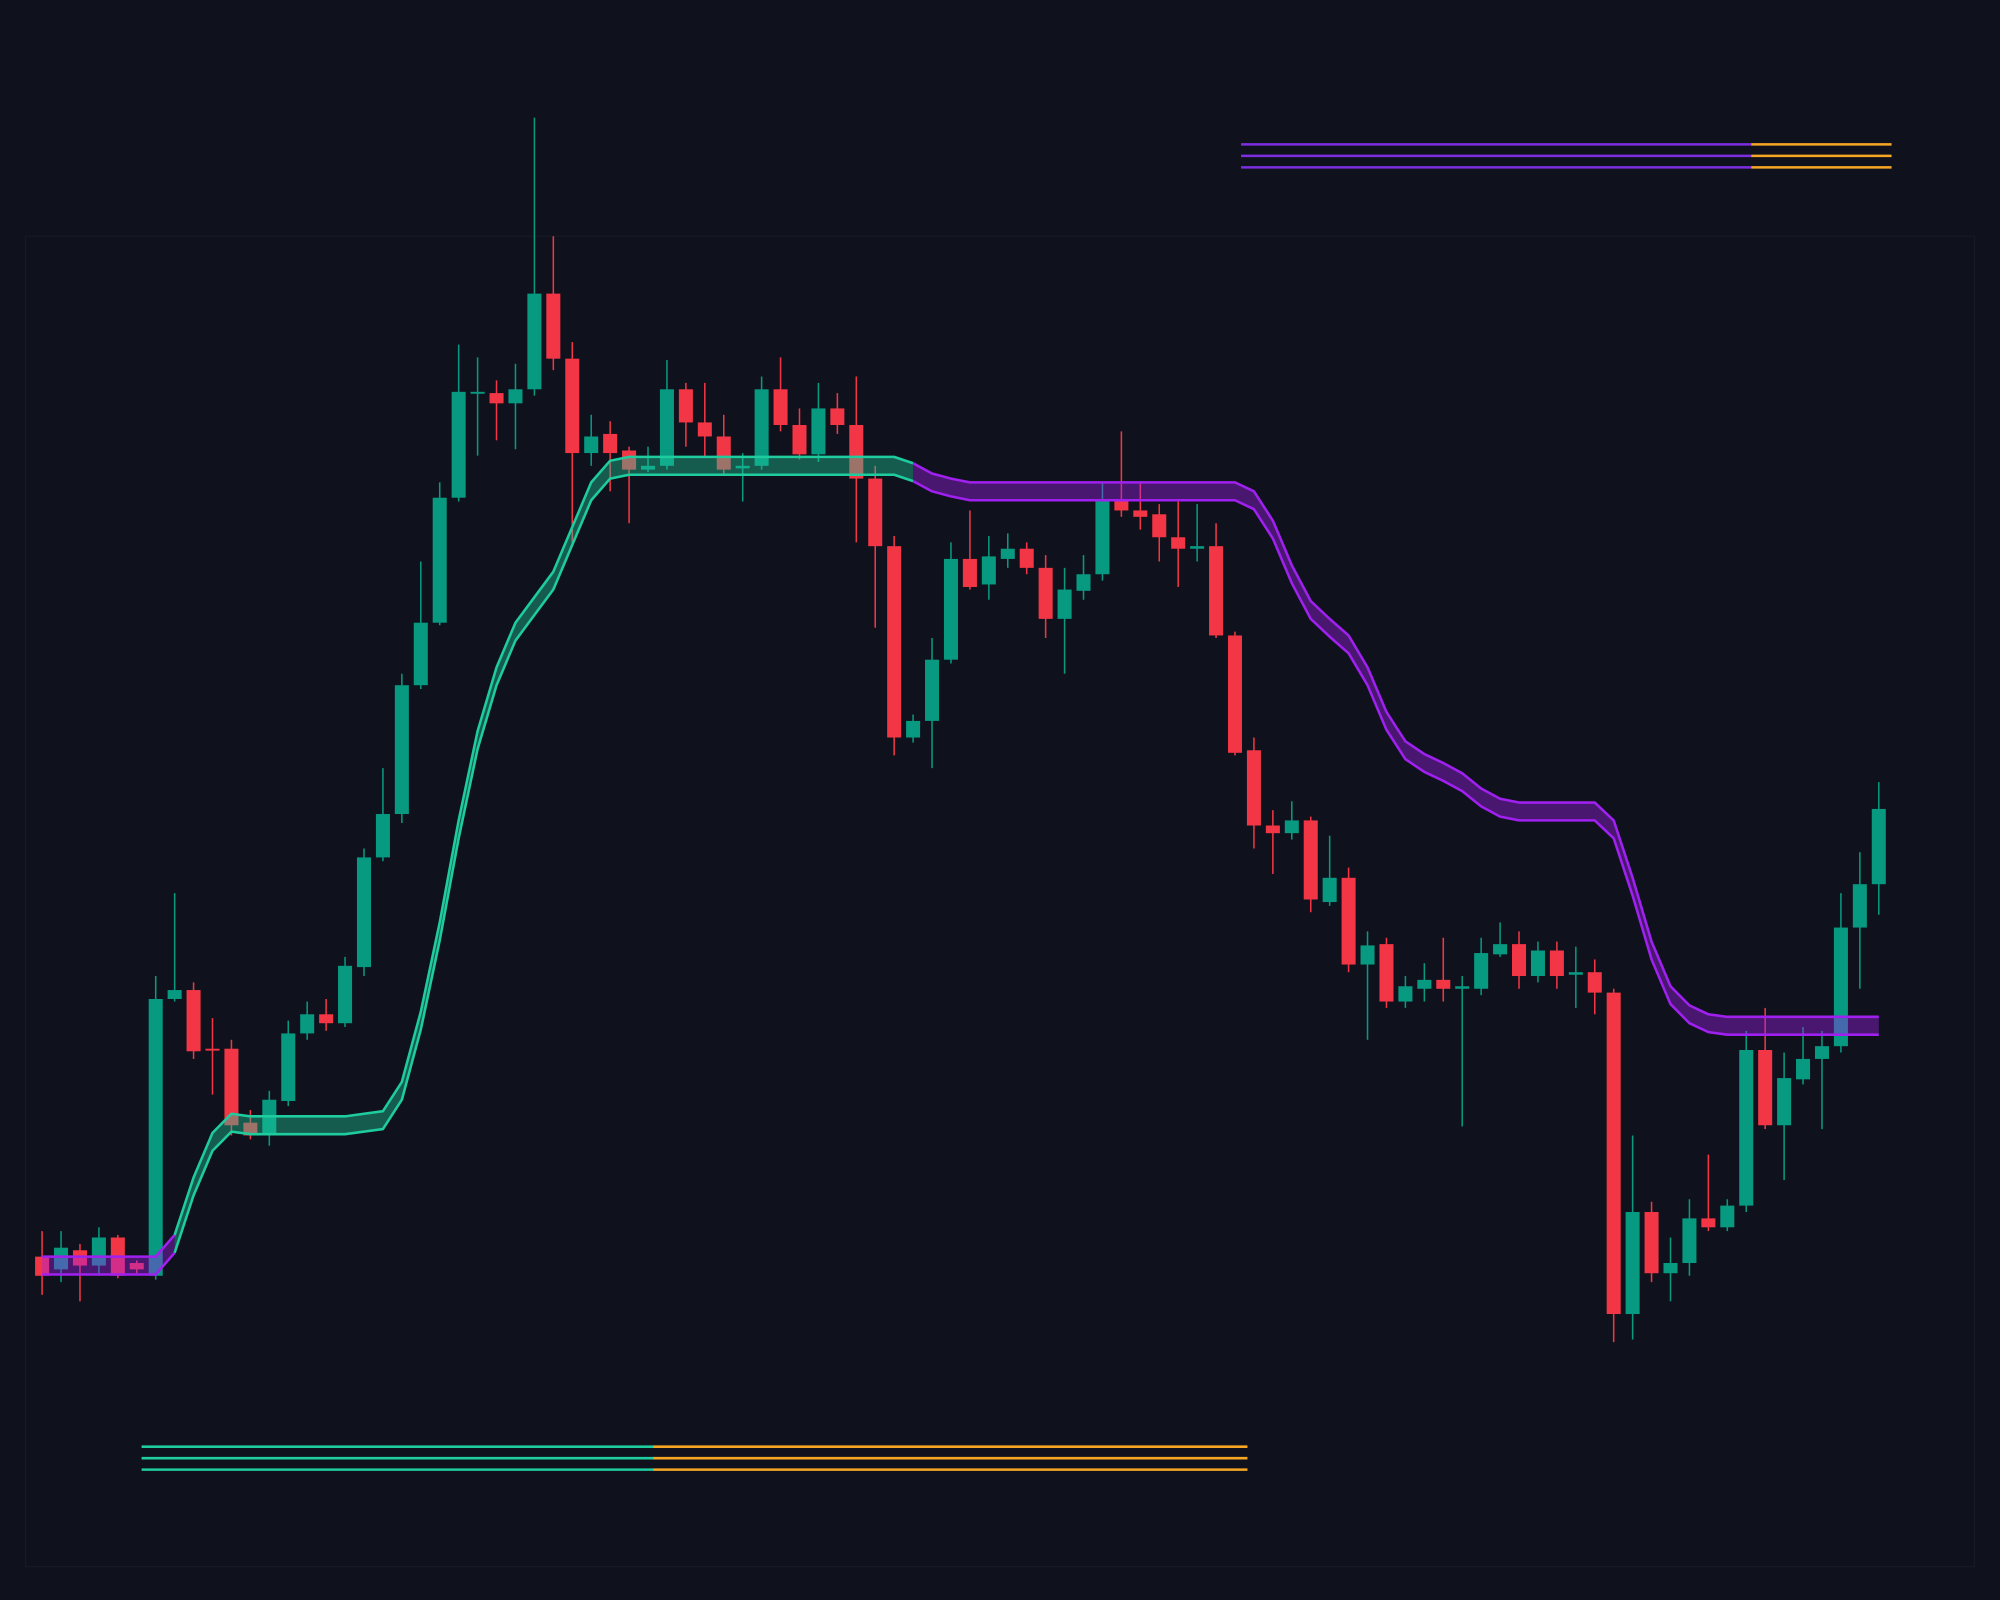 The image size is (2000, 1600). Describe the element at coordinates (109, 1263) in the screenshot. I see `band-lower` at that location.